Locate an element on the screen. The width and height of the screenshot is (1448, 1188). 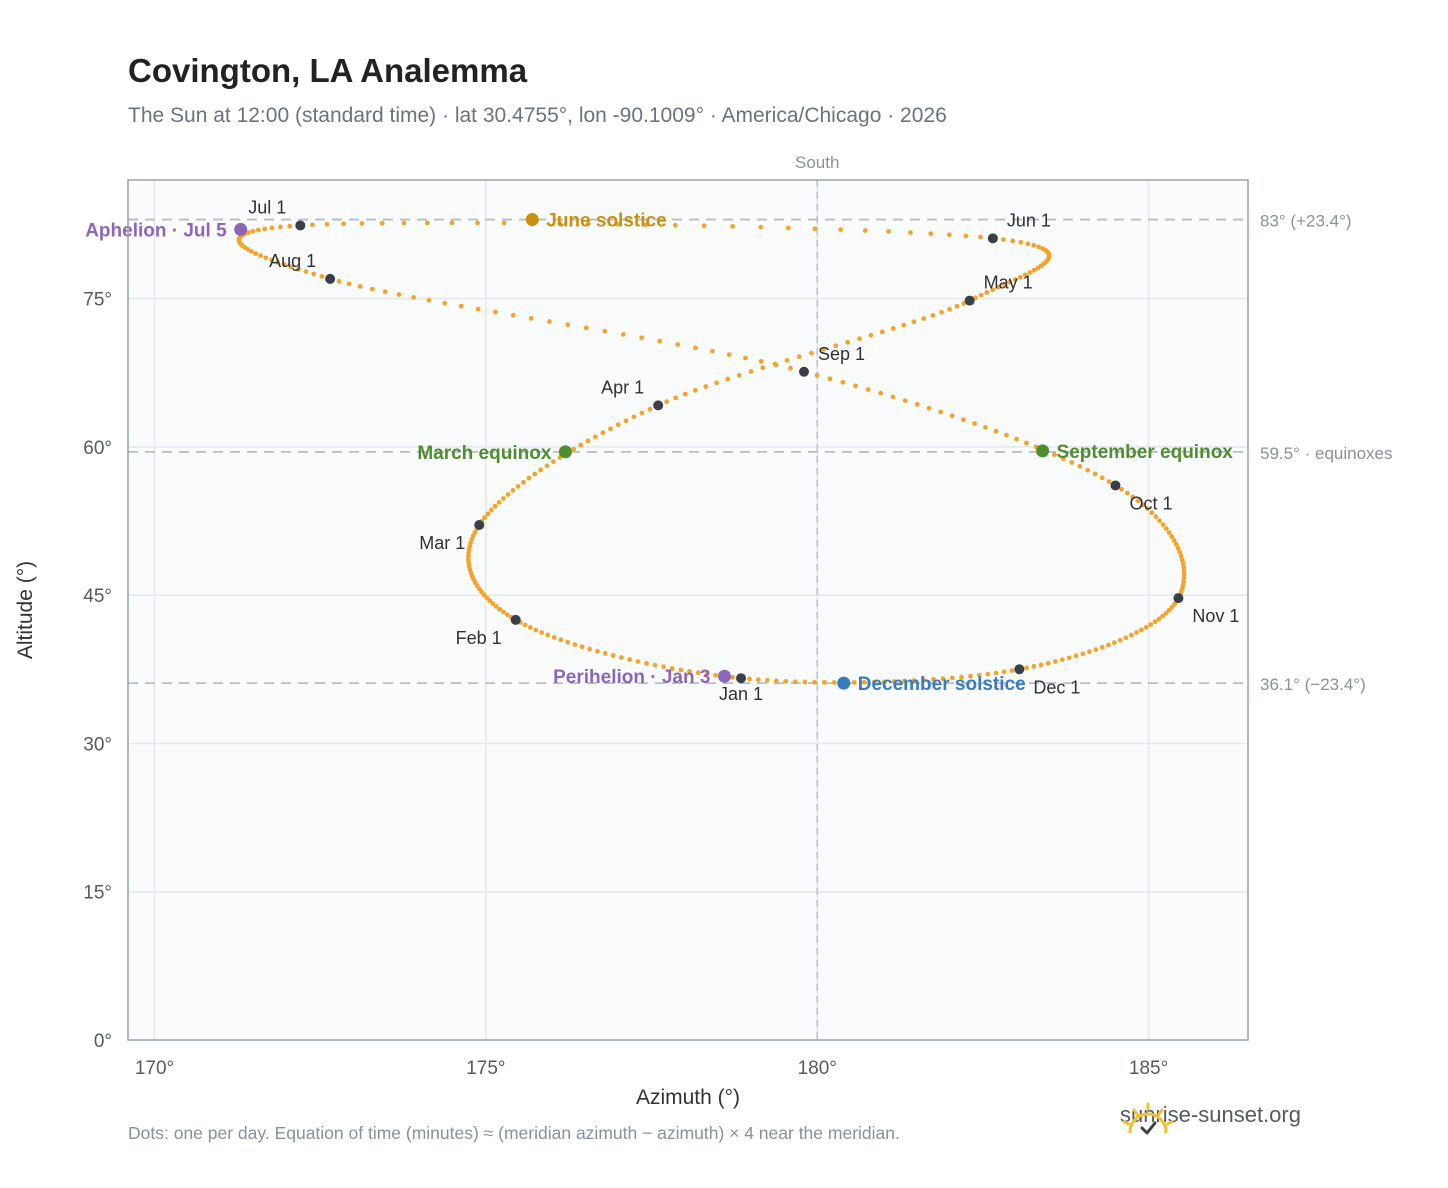
month-label: Oct 1 is located at coordinates (1150, 503).